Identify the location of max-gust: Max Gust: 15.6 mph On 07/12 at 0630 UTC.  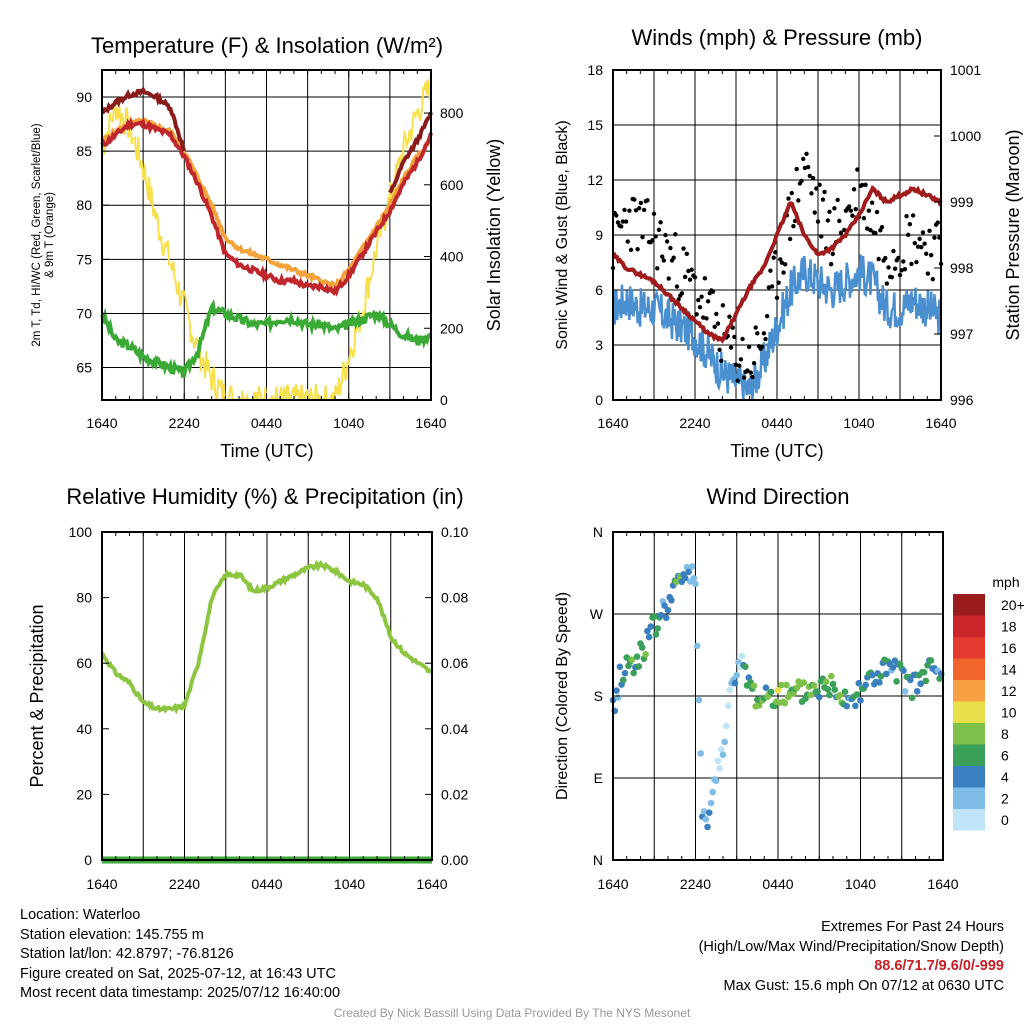
(863, 985).